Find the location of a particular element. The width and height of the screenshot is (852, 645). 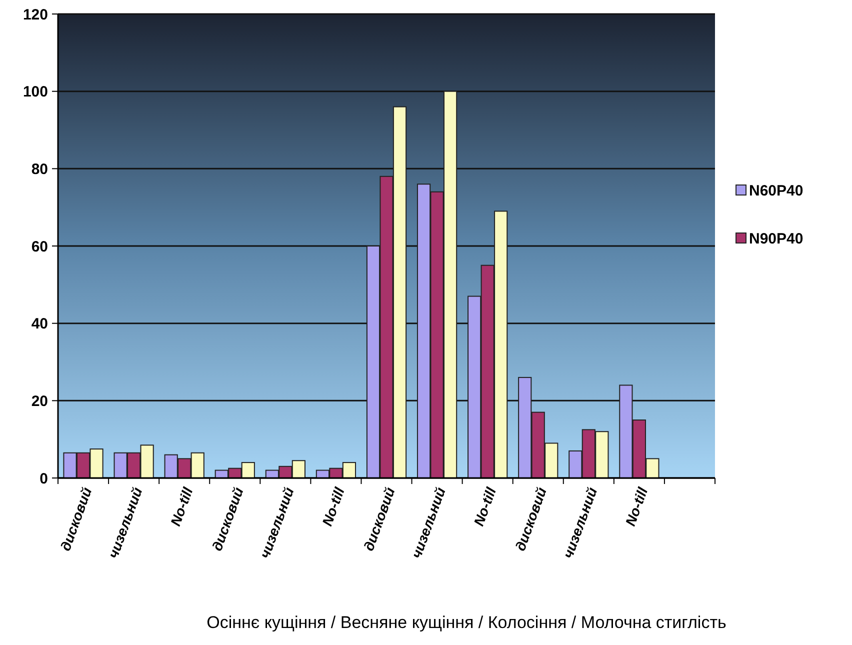

y-tick-label: 40 is located at coordinates (39, 324).